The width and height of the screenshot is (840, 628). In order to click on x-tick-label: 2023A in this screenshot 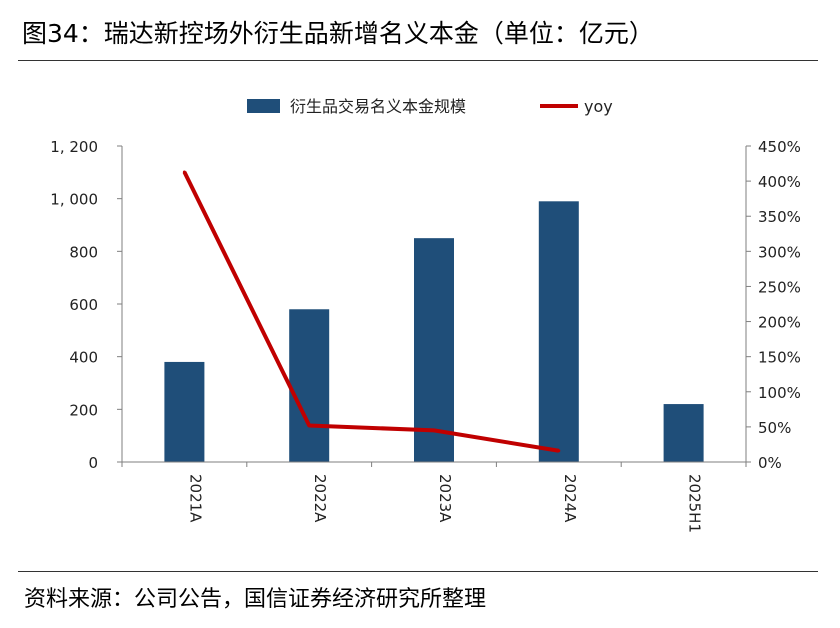, I will do `click(445, 498)`.